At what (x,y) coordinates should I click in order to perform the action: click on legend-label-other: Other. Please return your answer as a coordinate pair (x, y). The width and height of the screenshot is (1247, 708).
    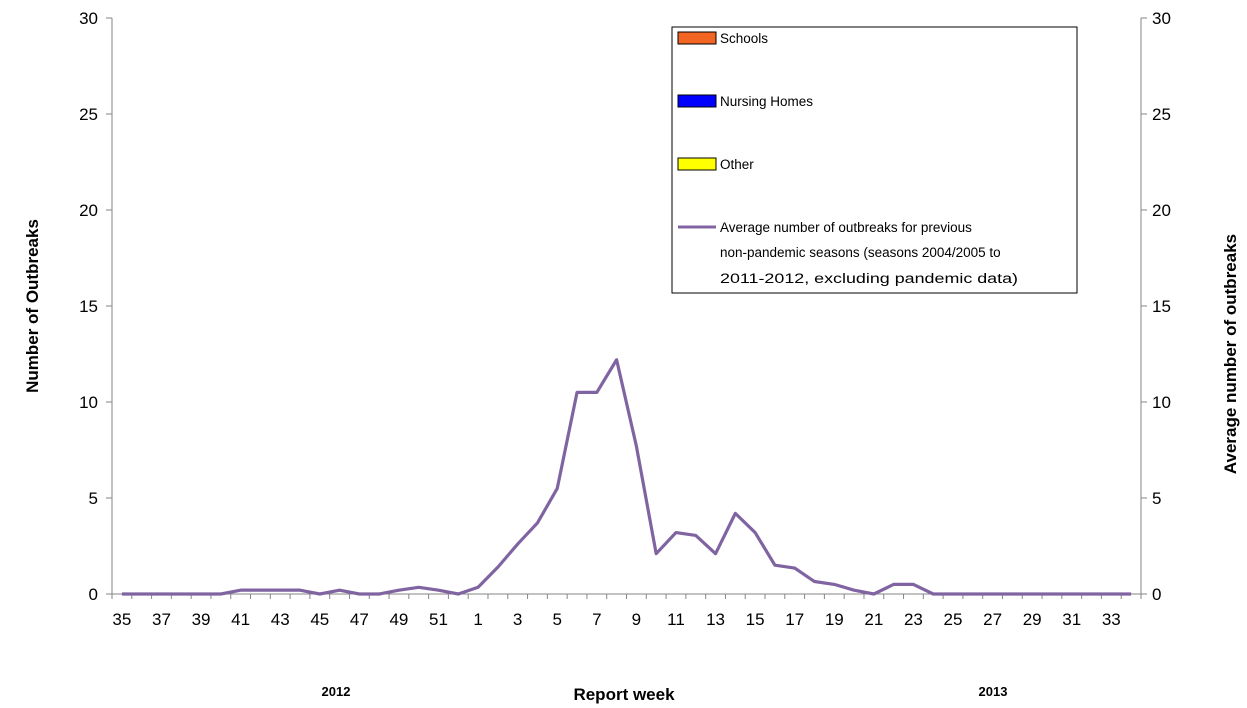
    Looking at the image, I should click on (737, 164).